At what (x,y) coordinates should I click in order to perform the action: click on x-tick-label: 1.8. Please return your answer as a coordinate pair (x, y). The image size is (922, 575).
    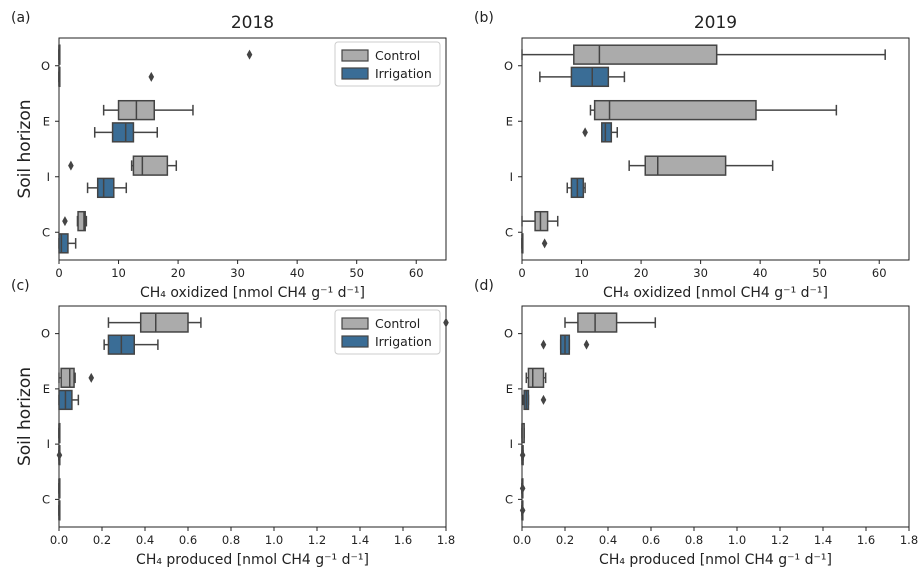
    Looking at the image, I should click on (909, 540).